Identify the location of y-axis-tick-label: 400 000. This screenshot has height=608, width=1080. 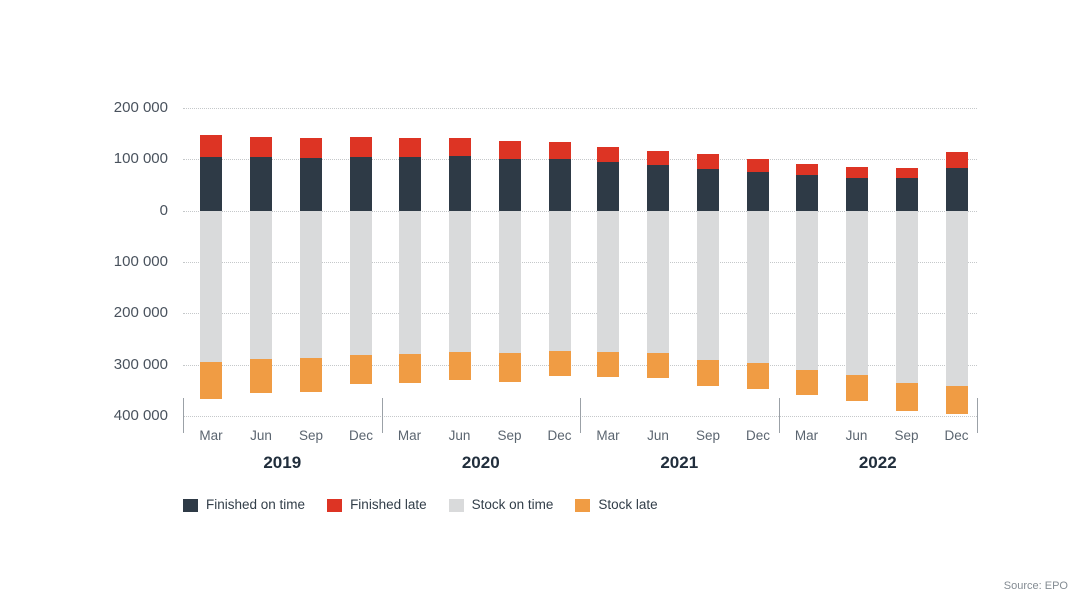
(140, 415).